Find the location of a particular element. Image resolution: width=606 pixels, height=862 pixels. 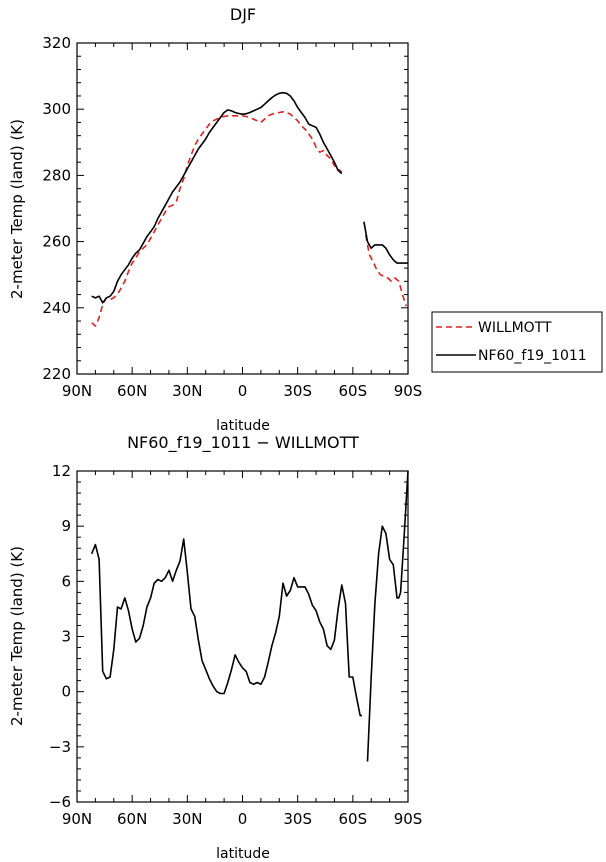

legend-label-willmott: WILLMOTT is located at coordinates (515, 328).